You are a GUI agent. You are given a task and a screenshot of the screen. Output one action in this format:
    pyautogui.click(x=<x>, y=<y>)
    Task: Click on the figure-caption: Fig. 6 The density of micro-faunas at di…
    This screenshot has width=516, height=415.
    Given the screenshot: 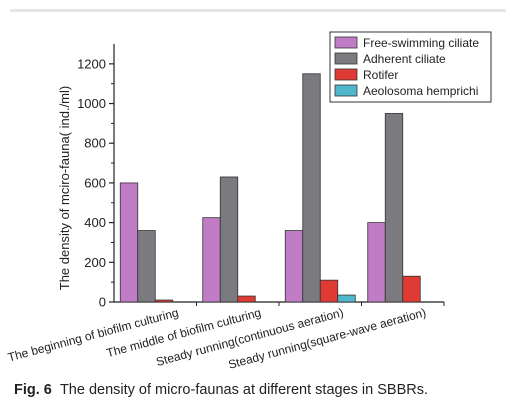 What is the action you would take?
    pyautogui.click(x=221, y=390)
    